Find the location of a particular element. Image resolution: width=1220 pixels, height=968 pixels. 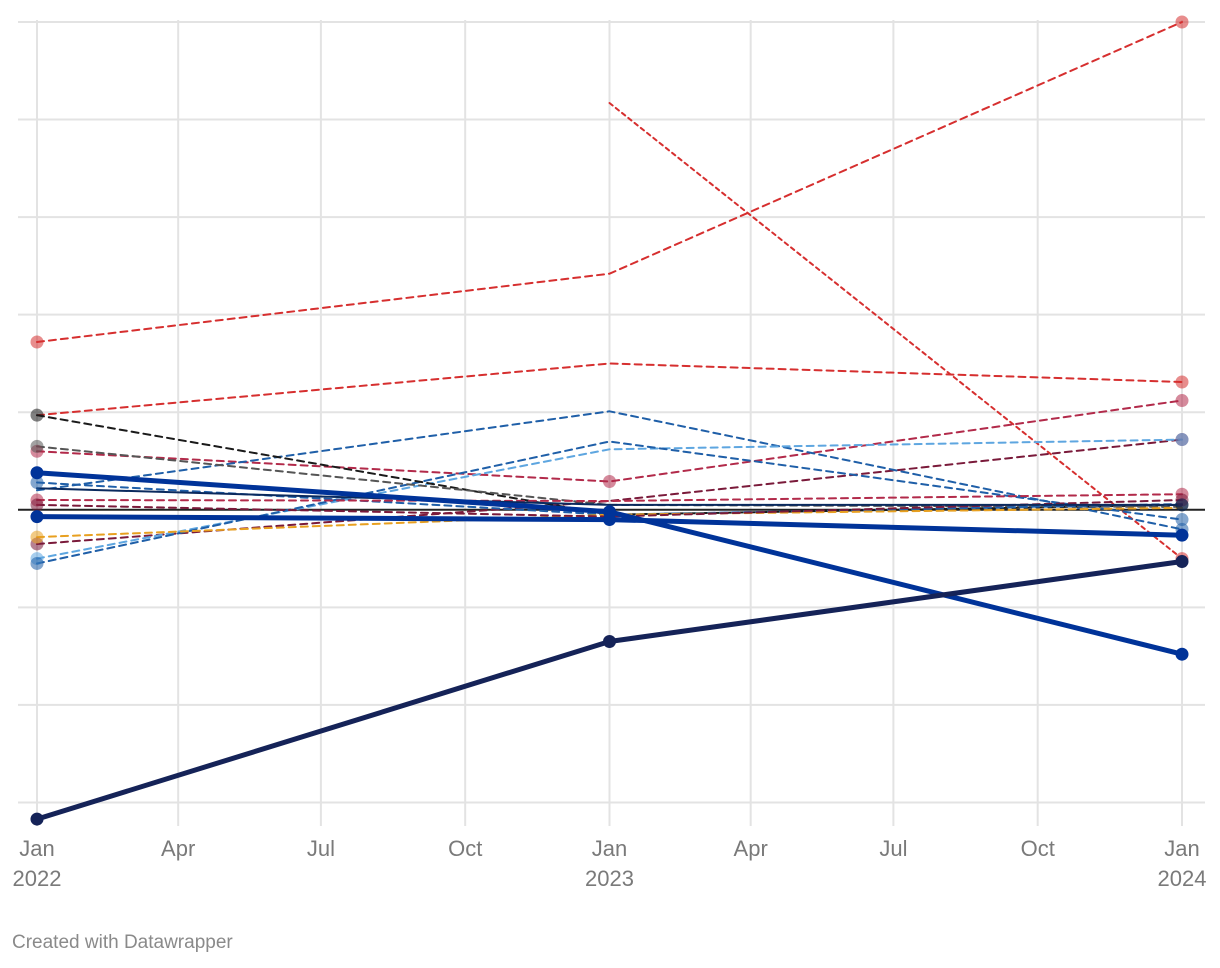

x-axis: Jan 2022 Apr Jul Oct Jan 2023 Apr Jul Oct Jan 2024 is located at coordinates (610, 863).